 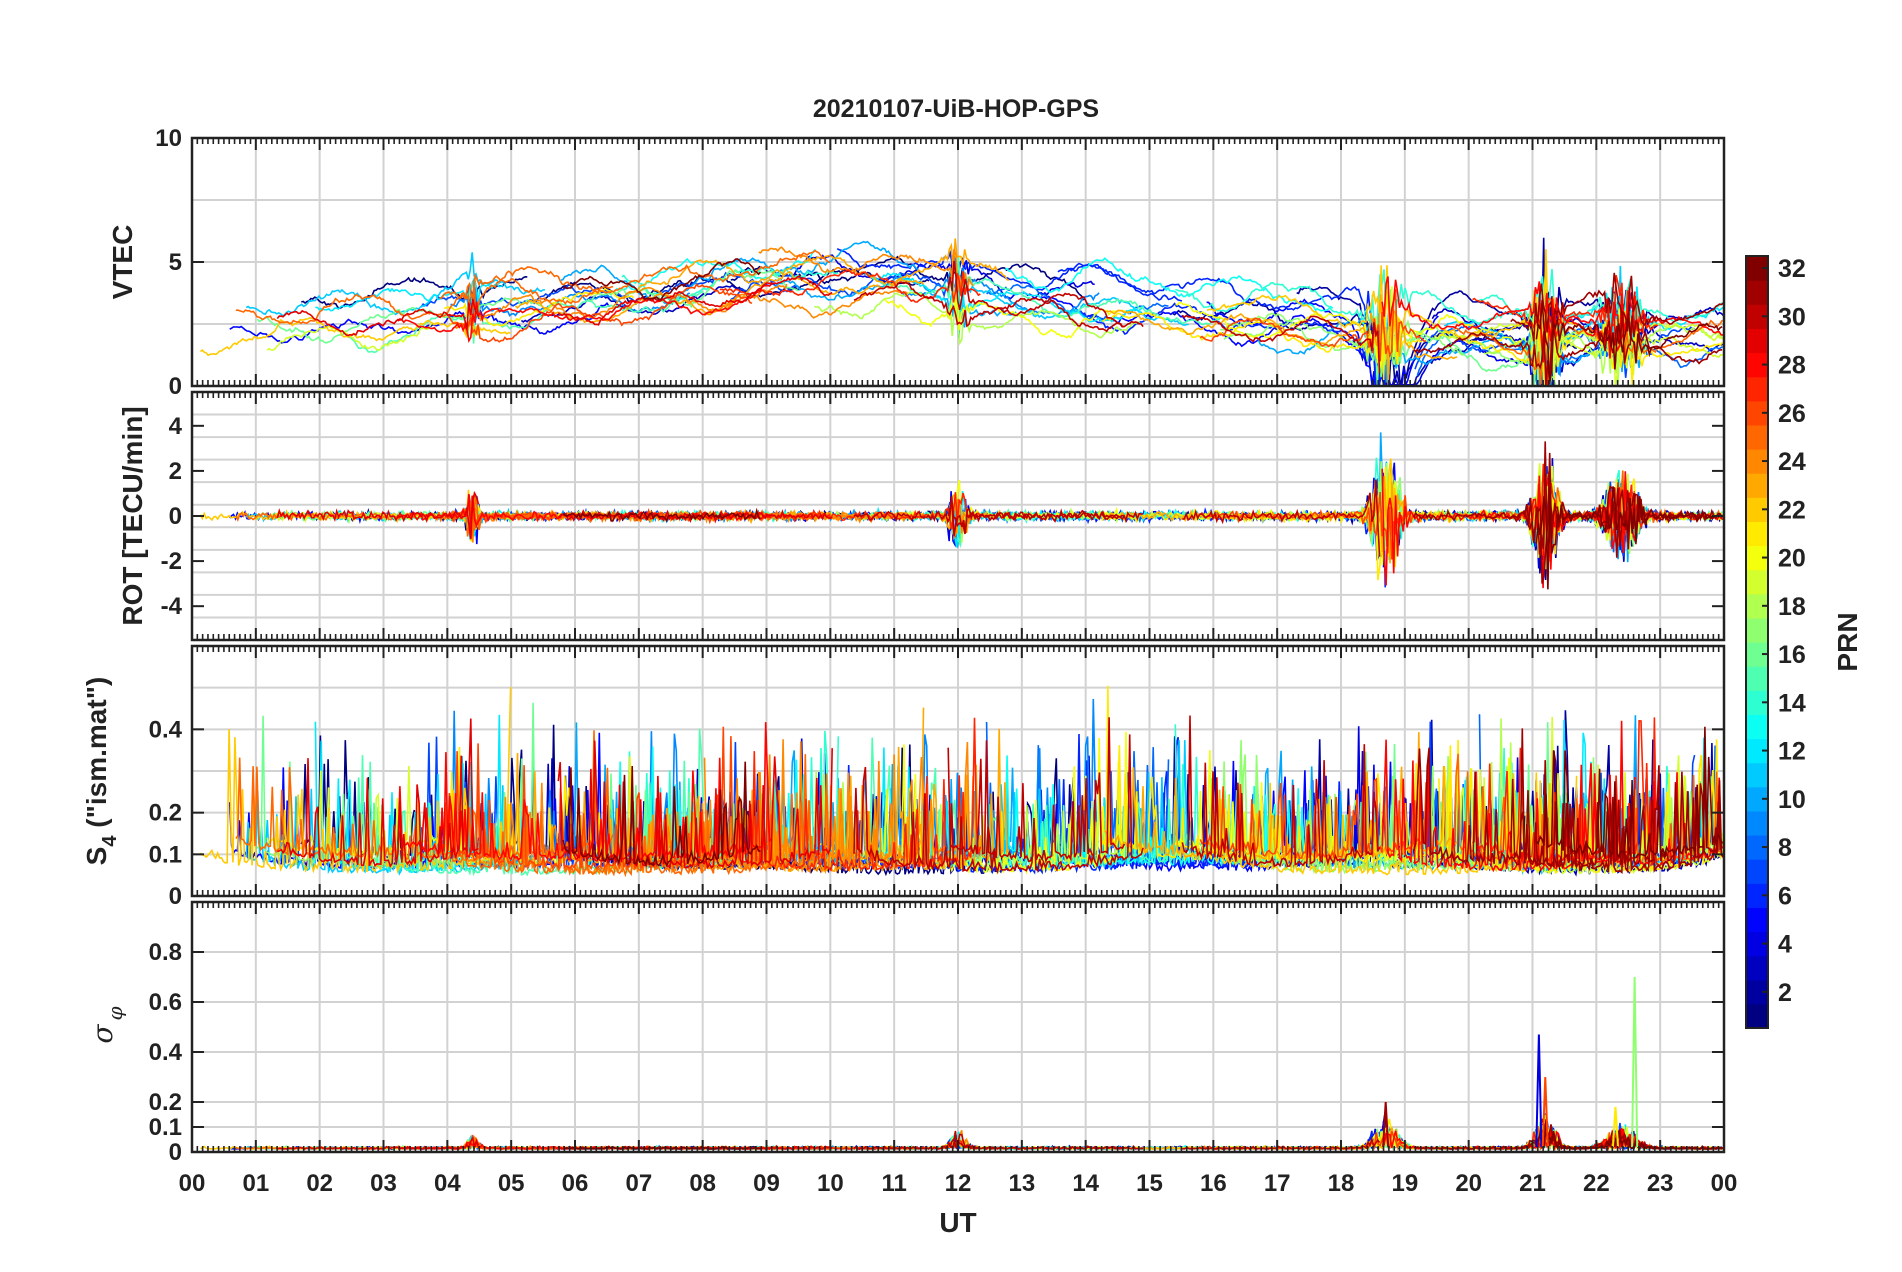 What do you see at coordinates (165, 1127) in the screenshot?
I see `y-tick-label-sigphi: 0.1` at bounding box center [165, 1127].